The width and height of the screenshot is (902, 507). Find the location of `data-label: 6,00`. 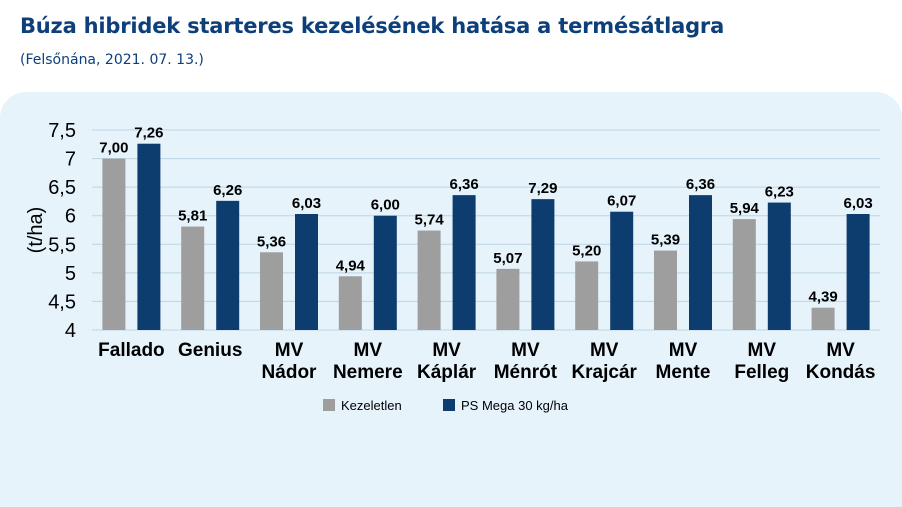

data-label: 6,00 is located at coordinates (385, 205).